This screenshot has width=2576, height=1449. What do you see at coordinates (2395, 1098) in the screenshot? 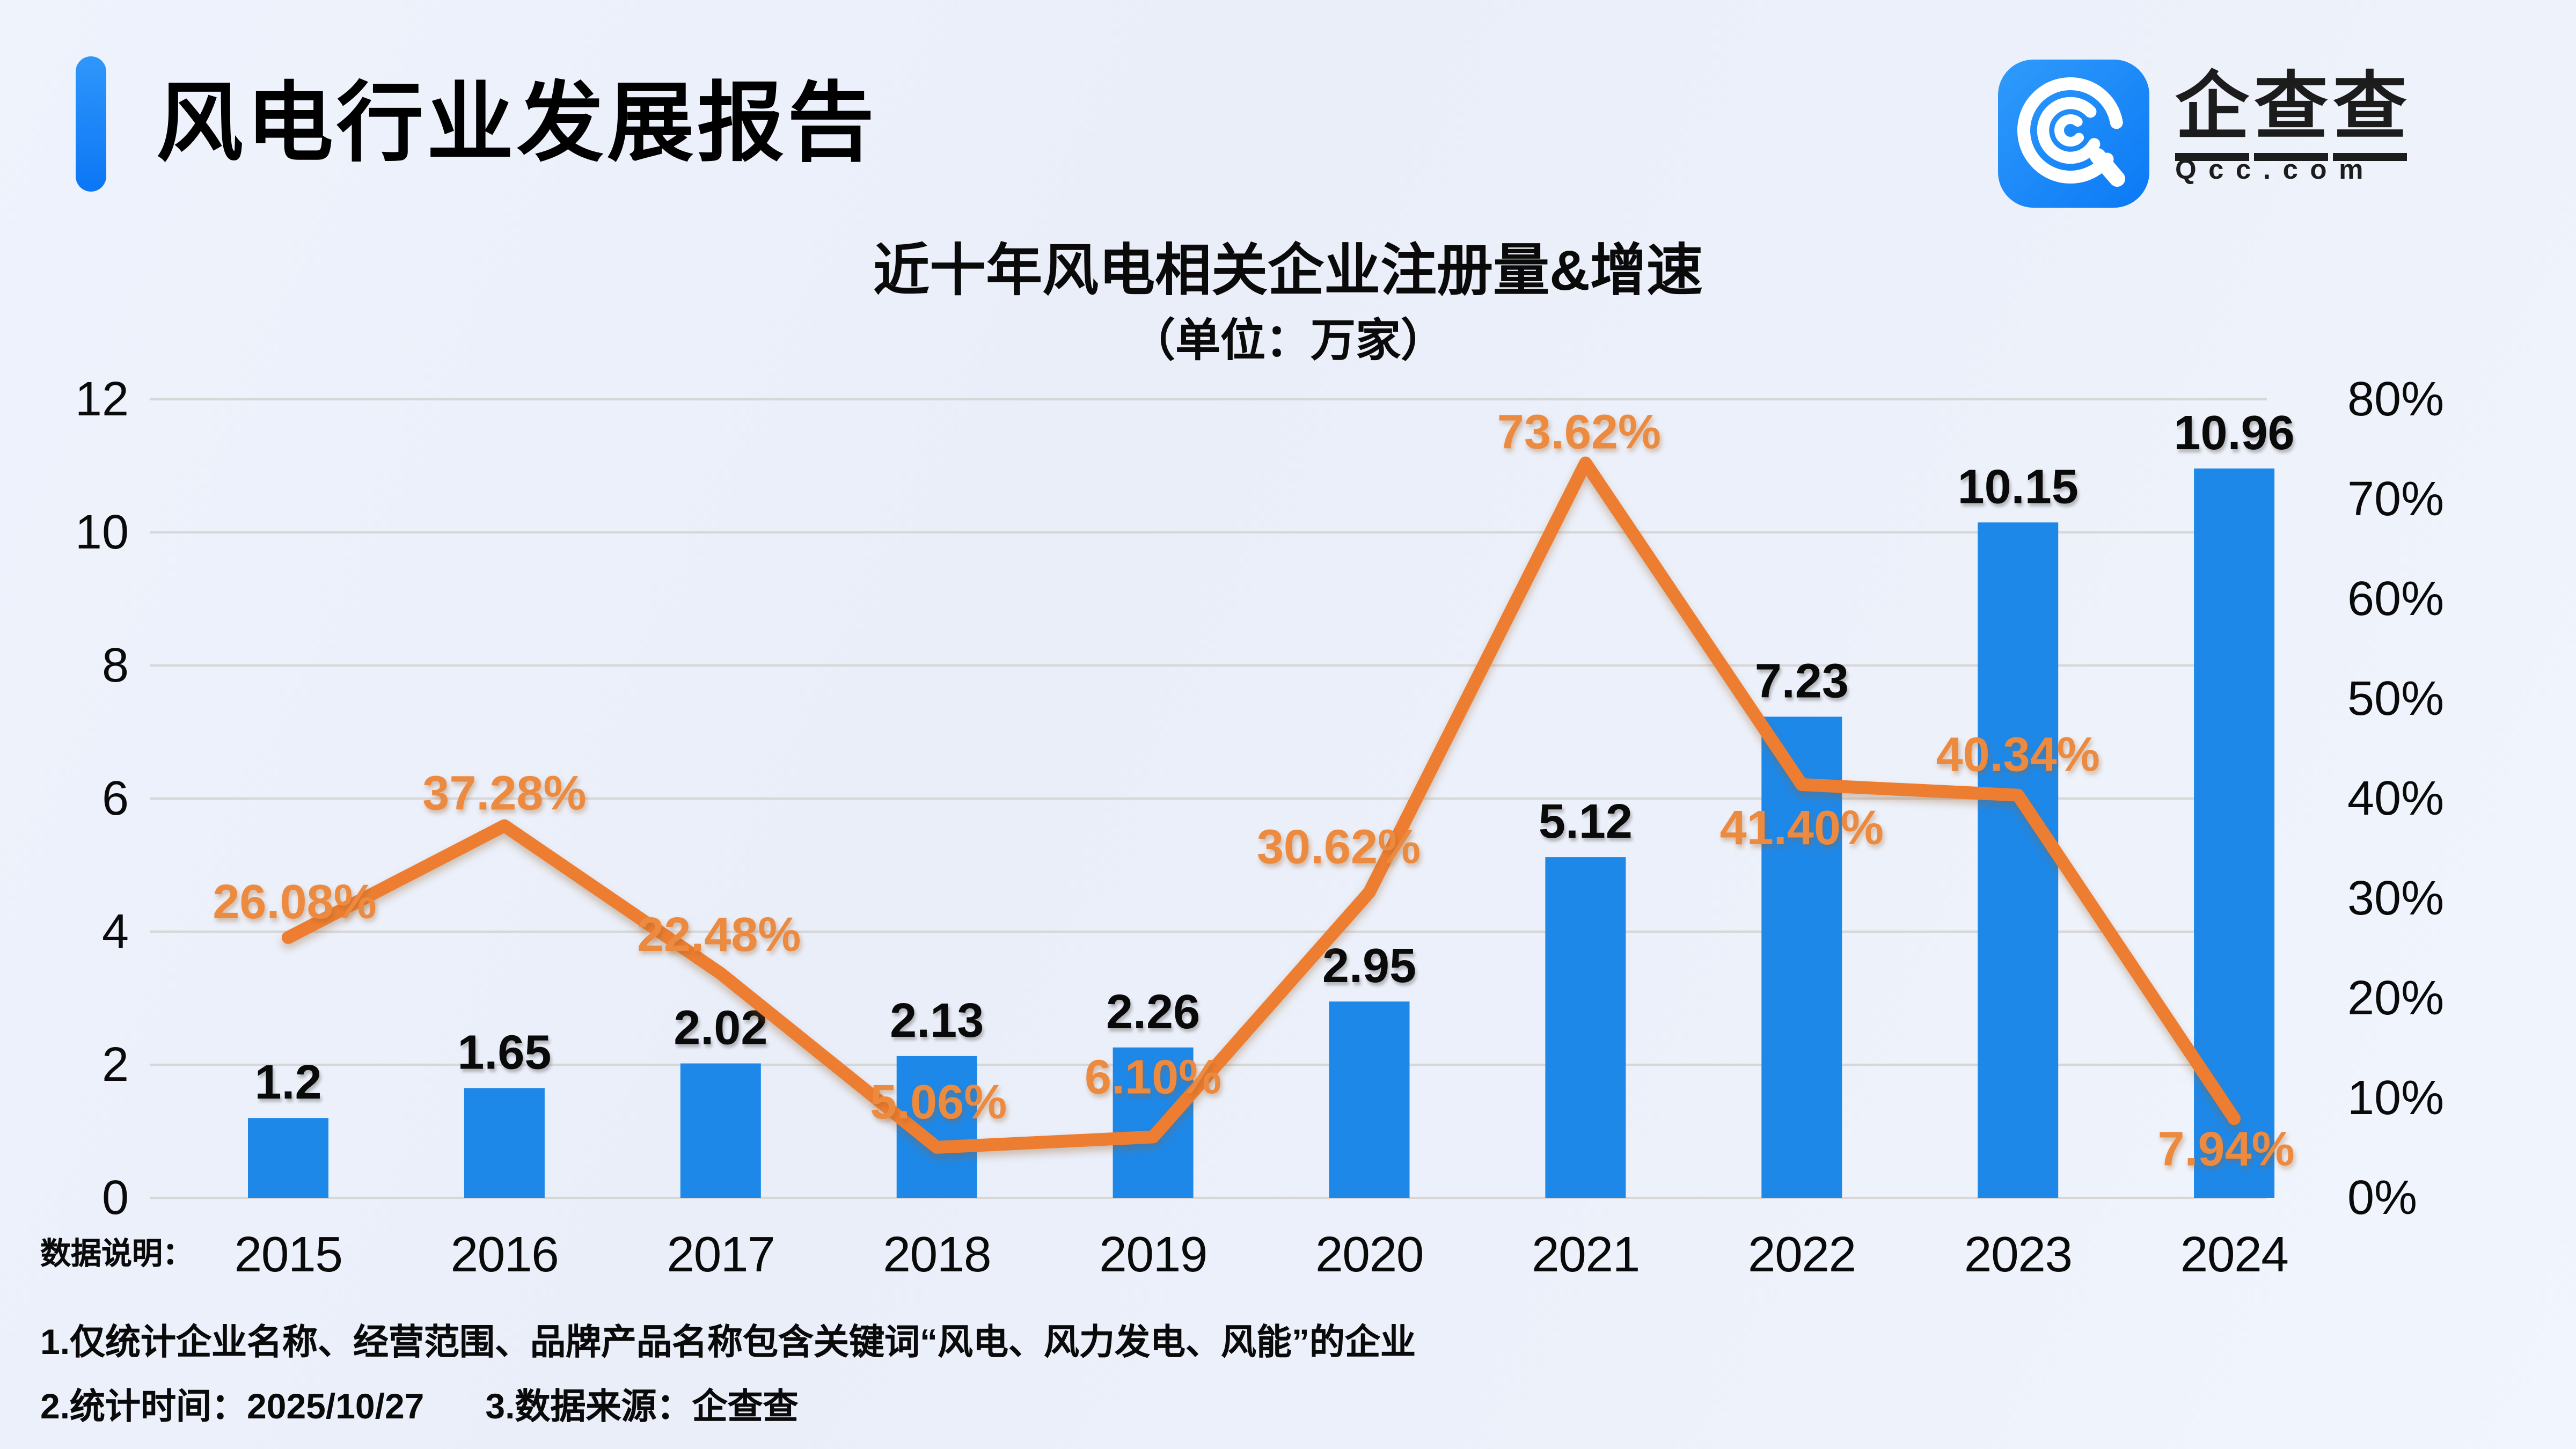
I see `right-axis-tick: 10%` at bounding box center [2395, 1098].